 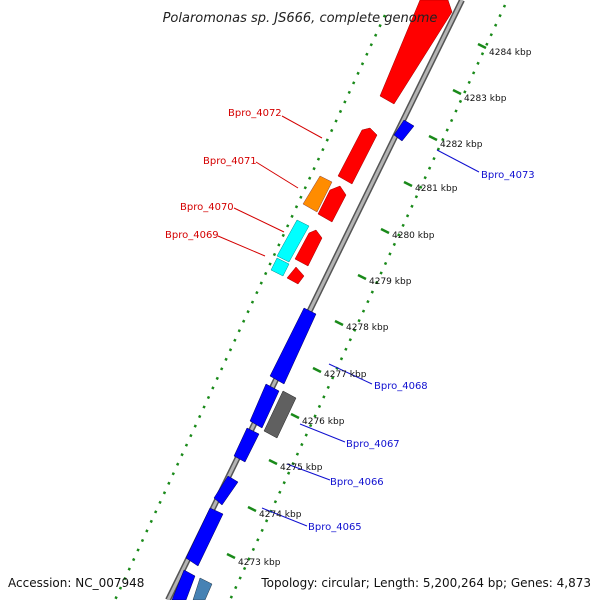 What do you see at coordinates (357, 482) in the screenshot?
I see `gene-label-Bpro_4066: Bpro_4066` at bounding box center [357, 482].